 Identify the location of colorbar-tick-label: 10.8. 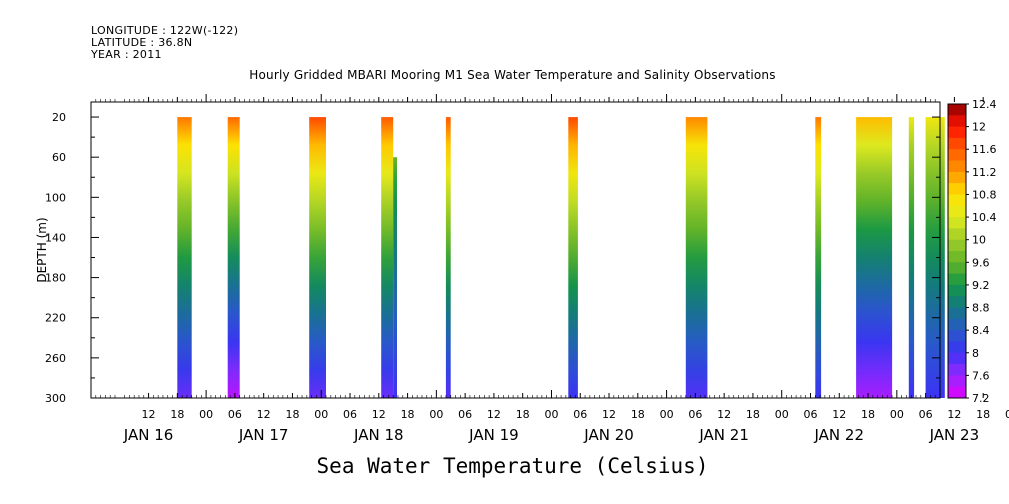
(984, 194).